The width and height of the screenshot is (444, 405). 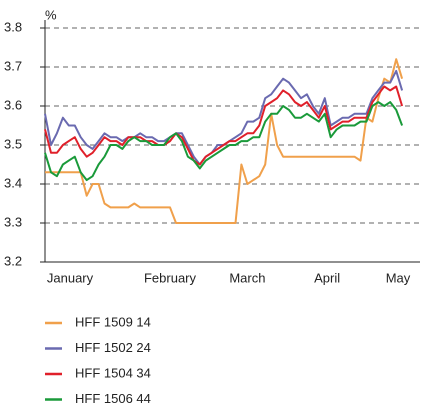 What do you see at coordinates (13, 260) in the screenshot?
I see `y-tick-label: 3.2` at bounding box center [13, 260].